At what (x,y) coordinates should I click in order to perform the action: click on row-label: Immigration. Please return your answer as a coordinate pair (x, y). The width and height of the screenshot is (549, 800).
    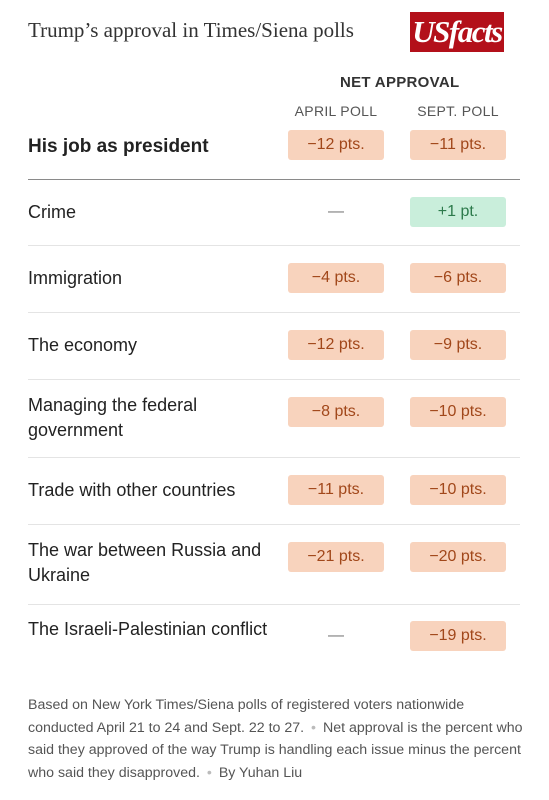
    Looking at the image, I should click on (75, 278).